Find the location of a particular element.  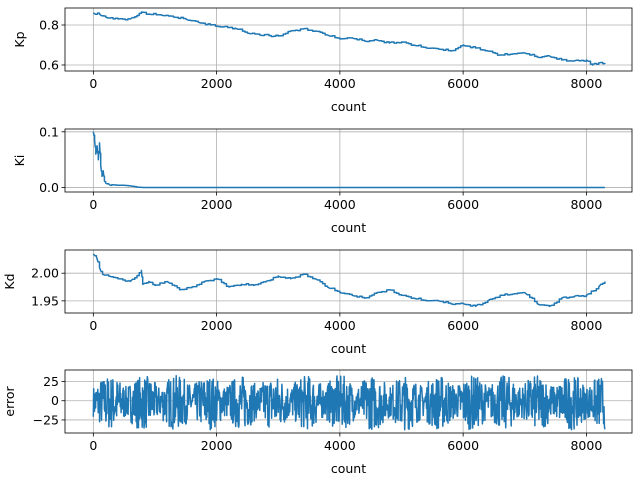

ticks-kd: 0 2000 4000 6000 8000 1.95 2.00 is located at coordinates (316, 299).